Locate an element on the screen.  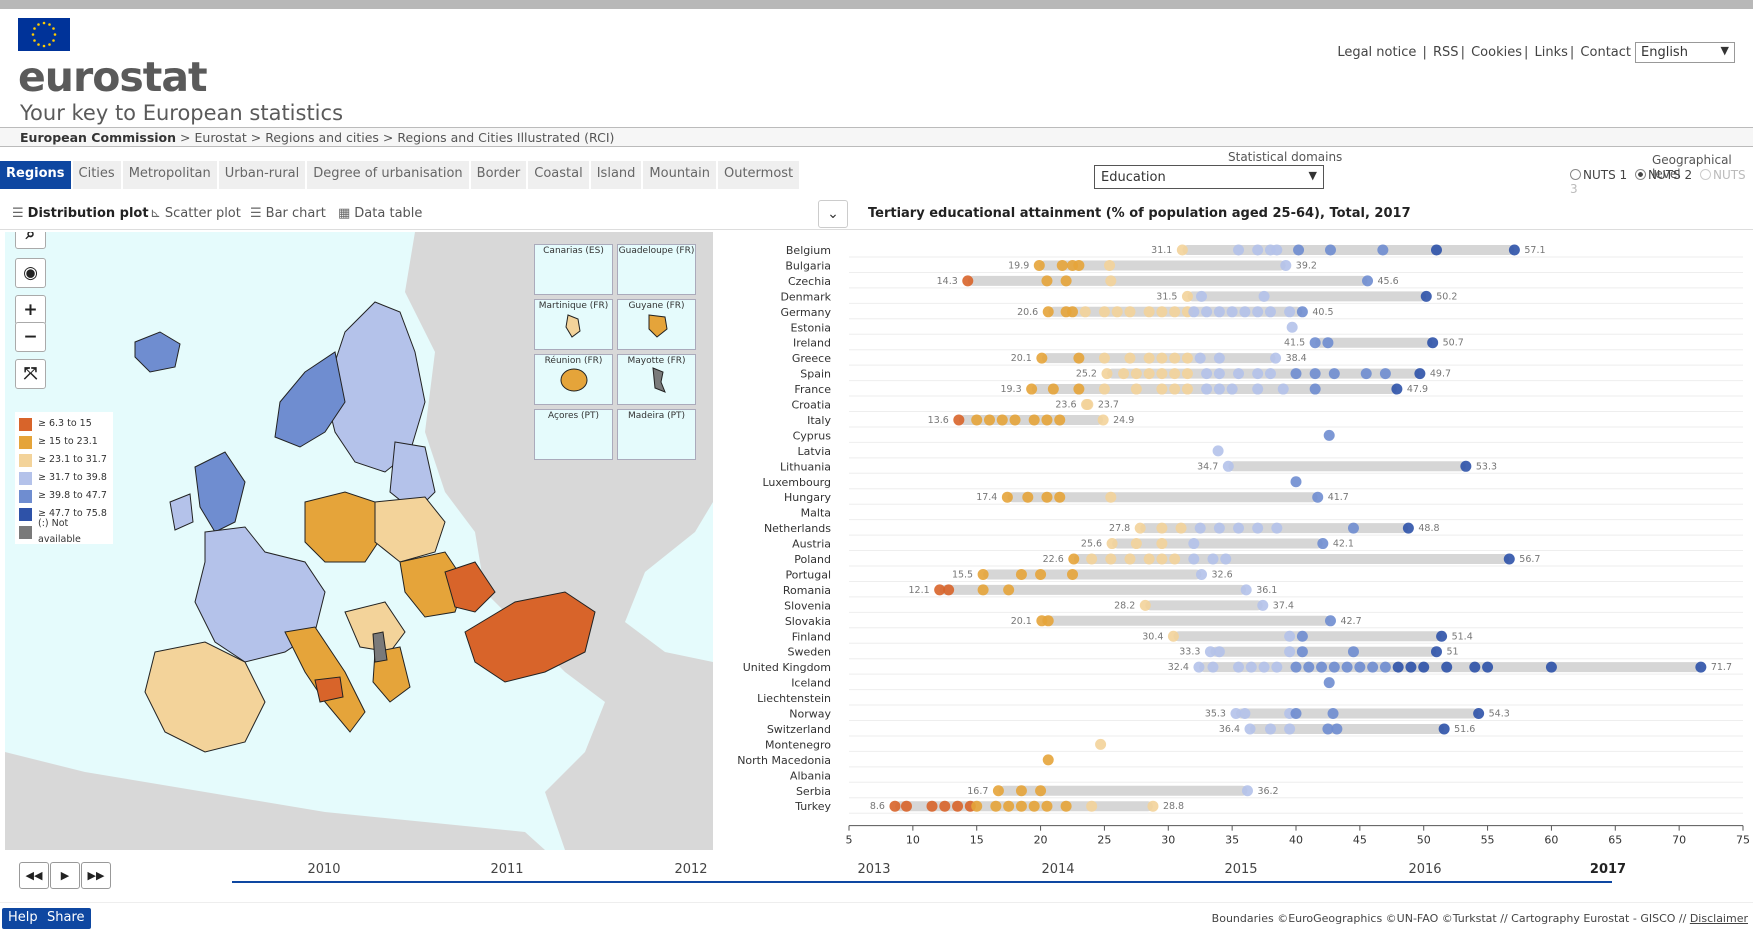
year-2011: 2011 is located at coordinates (507, 869).